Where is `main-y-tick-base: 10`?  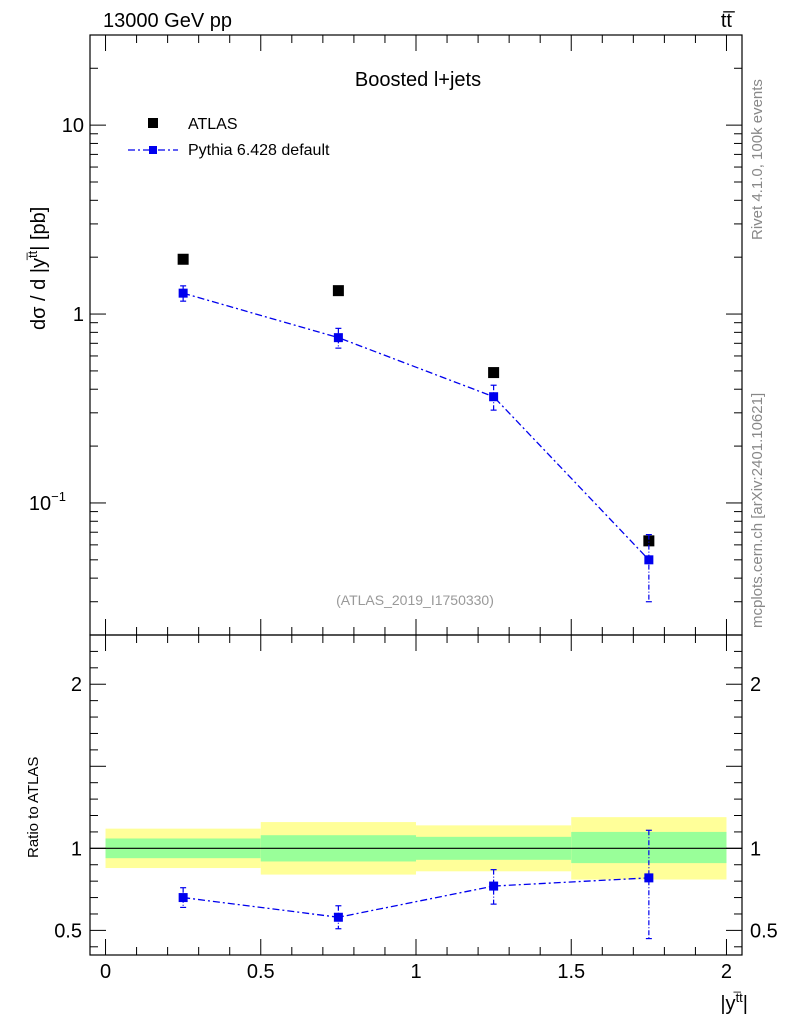
main-y-tick-base: 10 is located at coordinates (40, 504).